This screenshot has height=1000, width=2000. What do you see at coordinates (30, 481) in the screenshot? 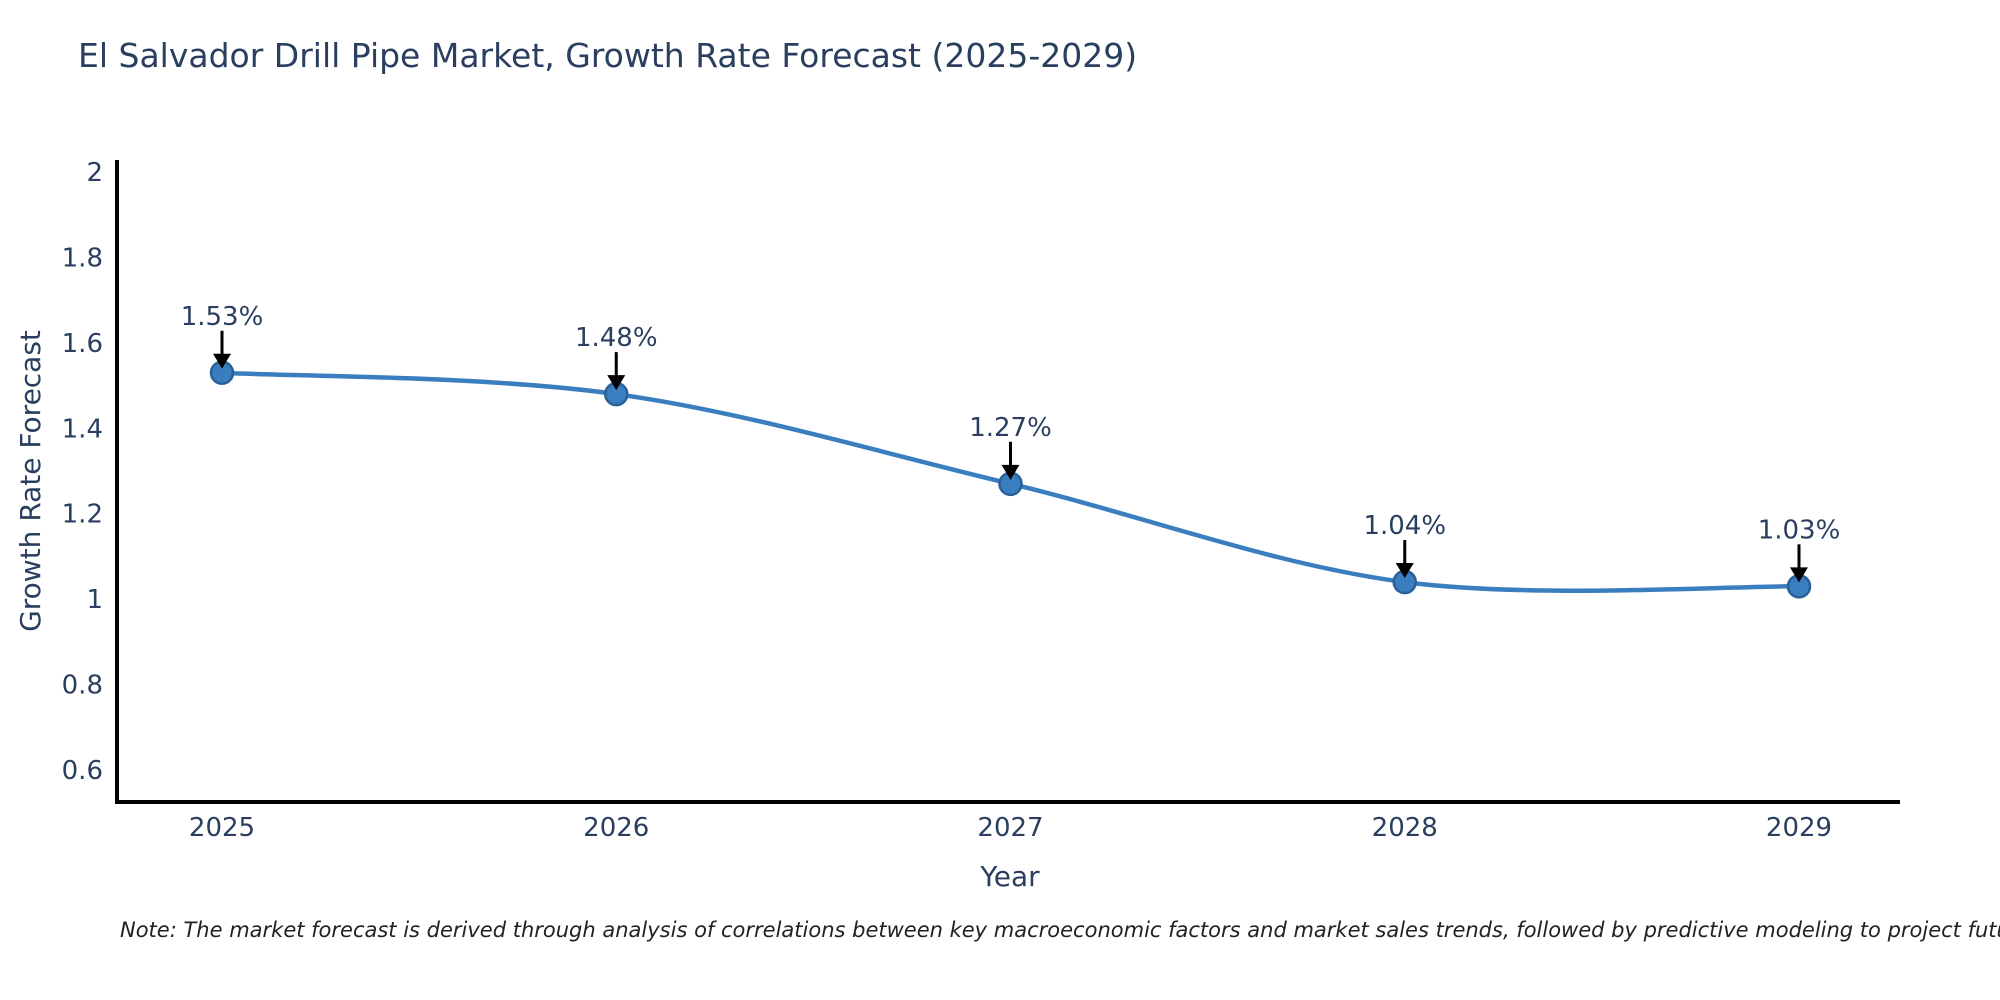
I see `y-axis-title: Growth Rate Forecast` at bounding box center [30, 481].